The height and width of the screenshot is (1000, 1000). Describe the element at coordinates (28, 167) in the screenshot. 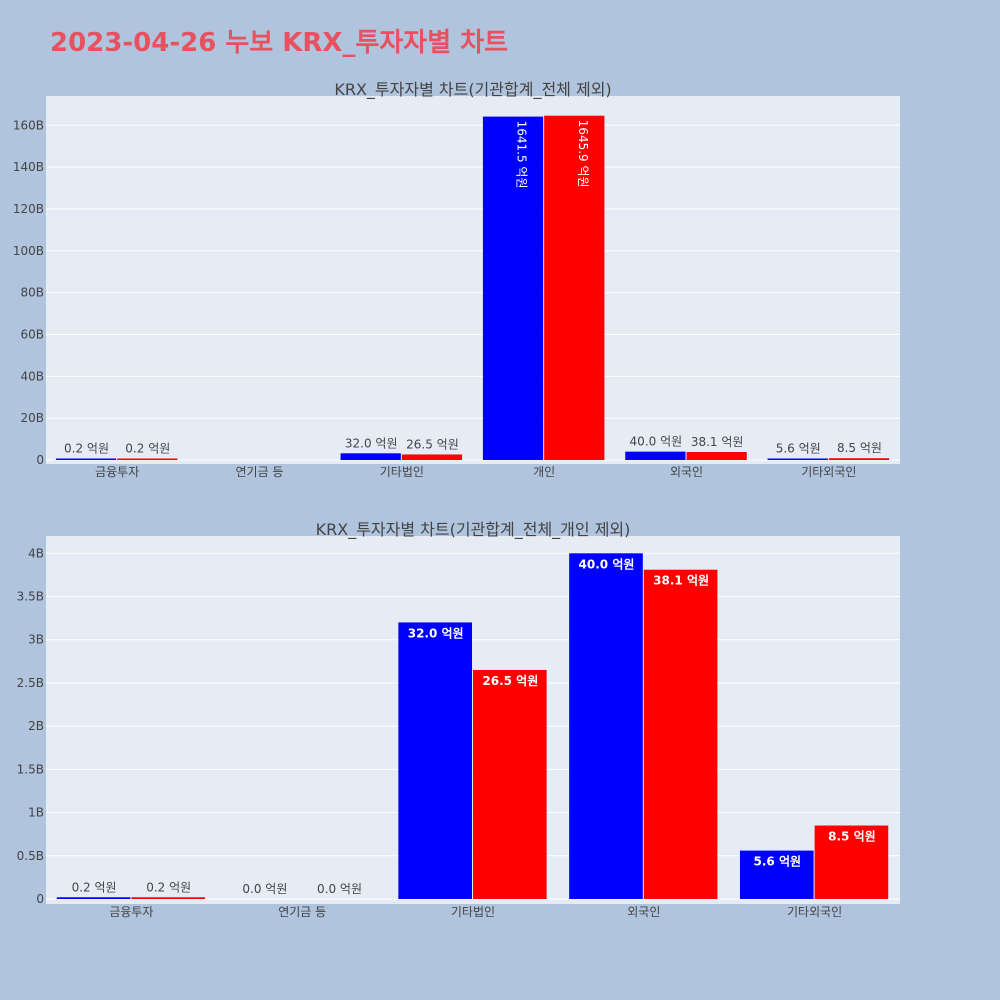

I see `chart1-ytick-label: 140B` at that location.